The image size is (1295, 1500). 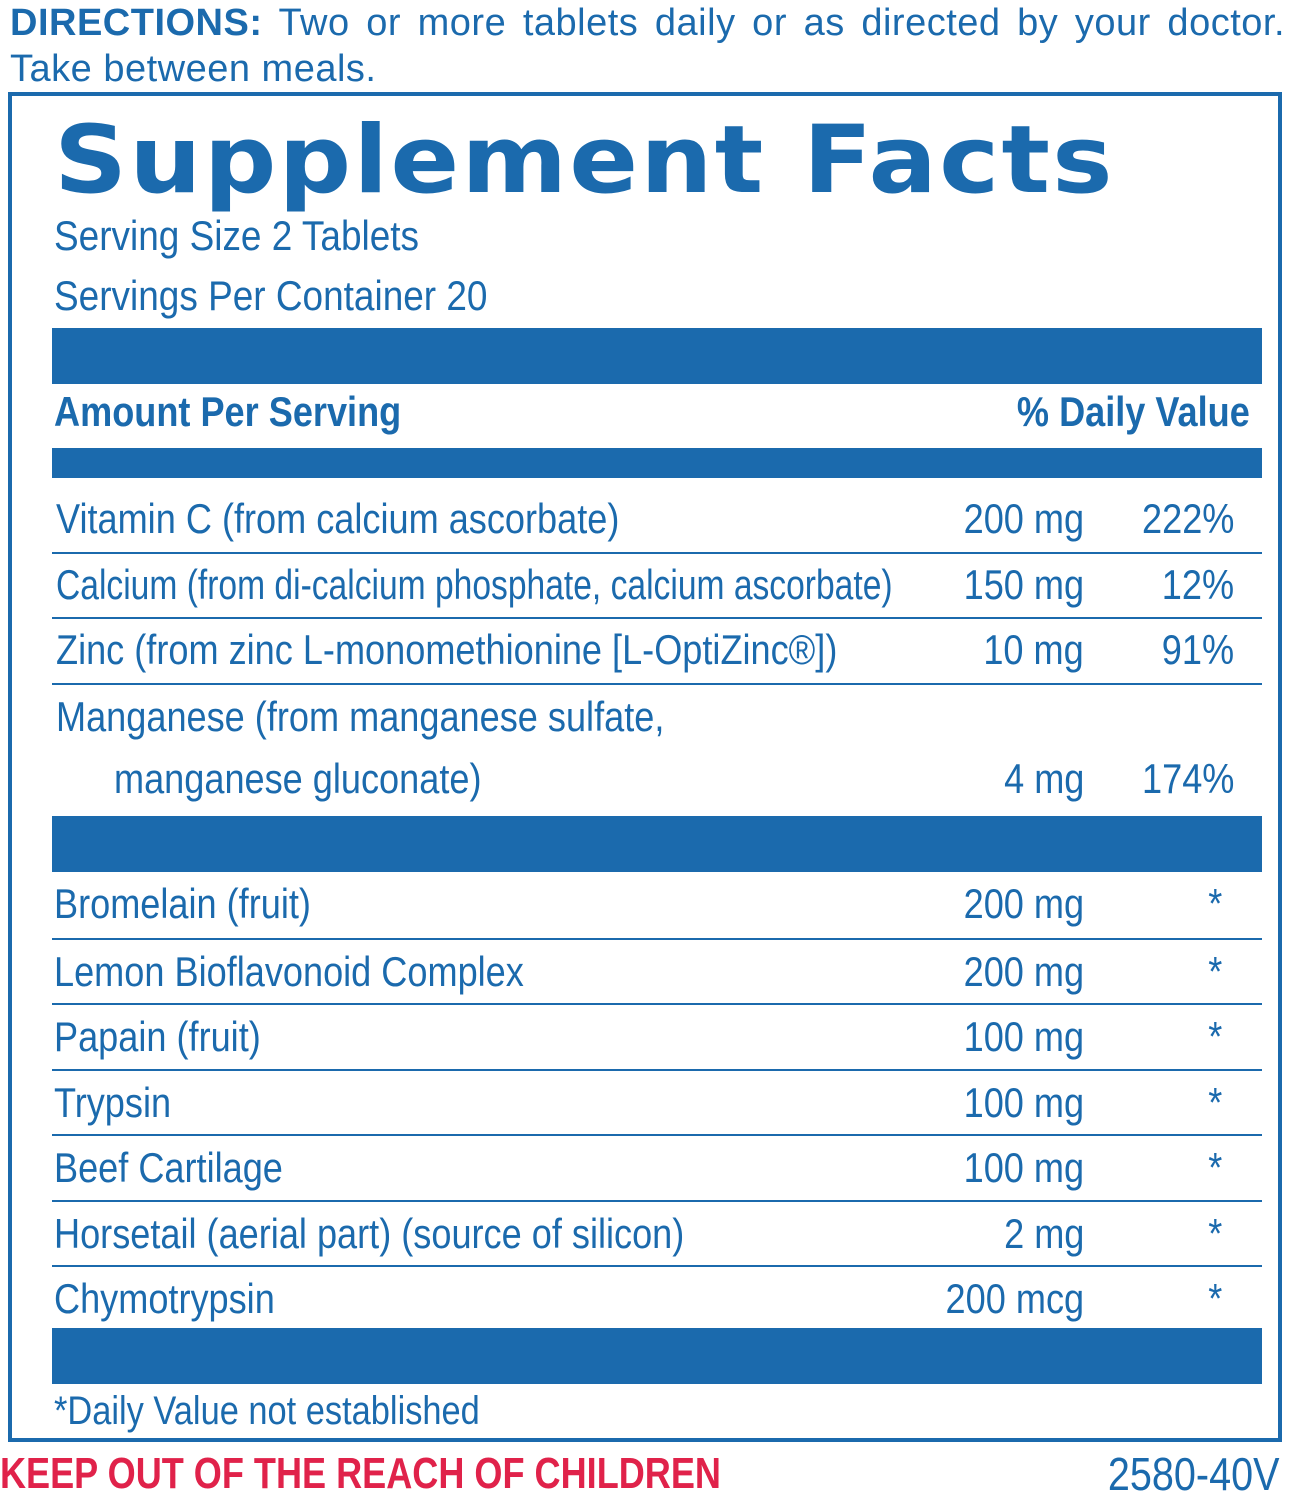 I want to click on ingredient-name: Lemon Bioflavonoid Complex, so click(x=289, y=971).